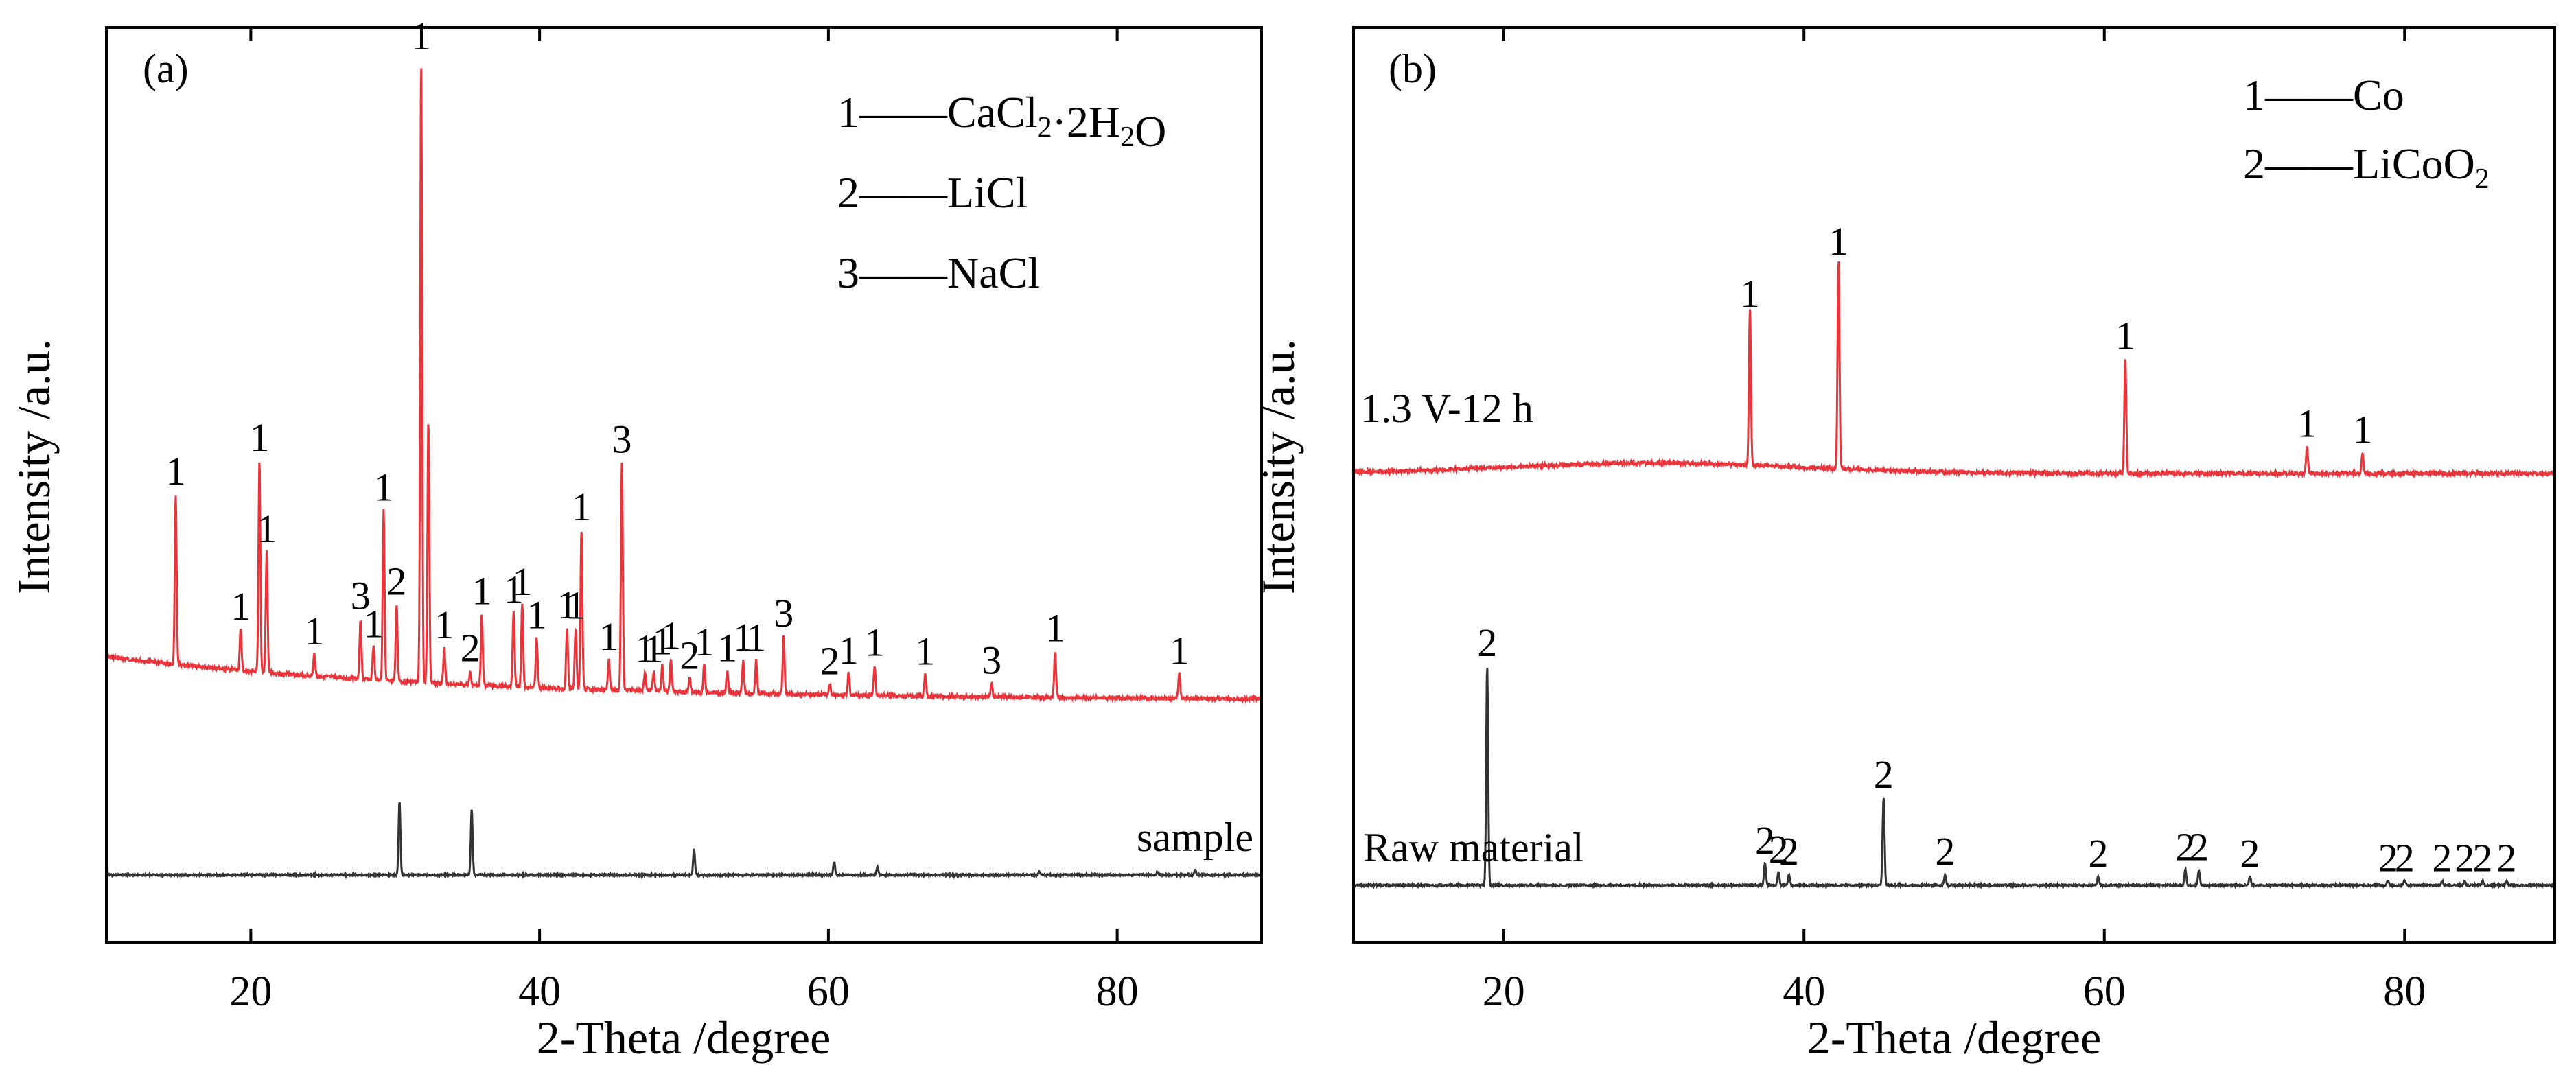 This screenshot has height=1085, width=2576. I want to click on series-1-name: 1.3 V-12 h, so click(1446, 408).